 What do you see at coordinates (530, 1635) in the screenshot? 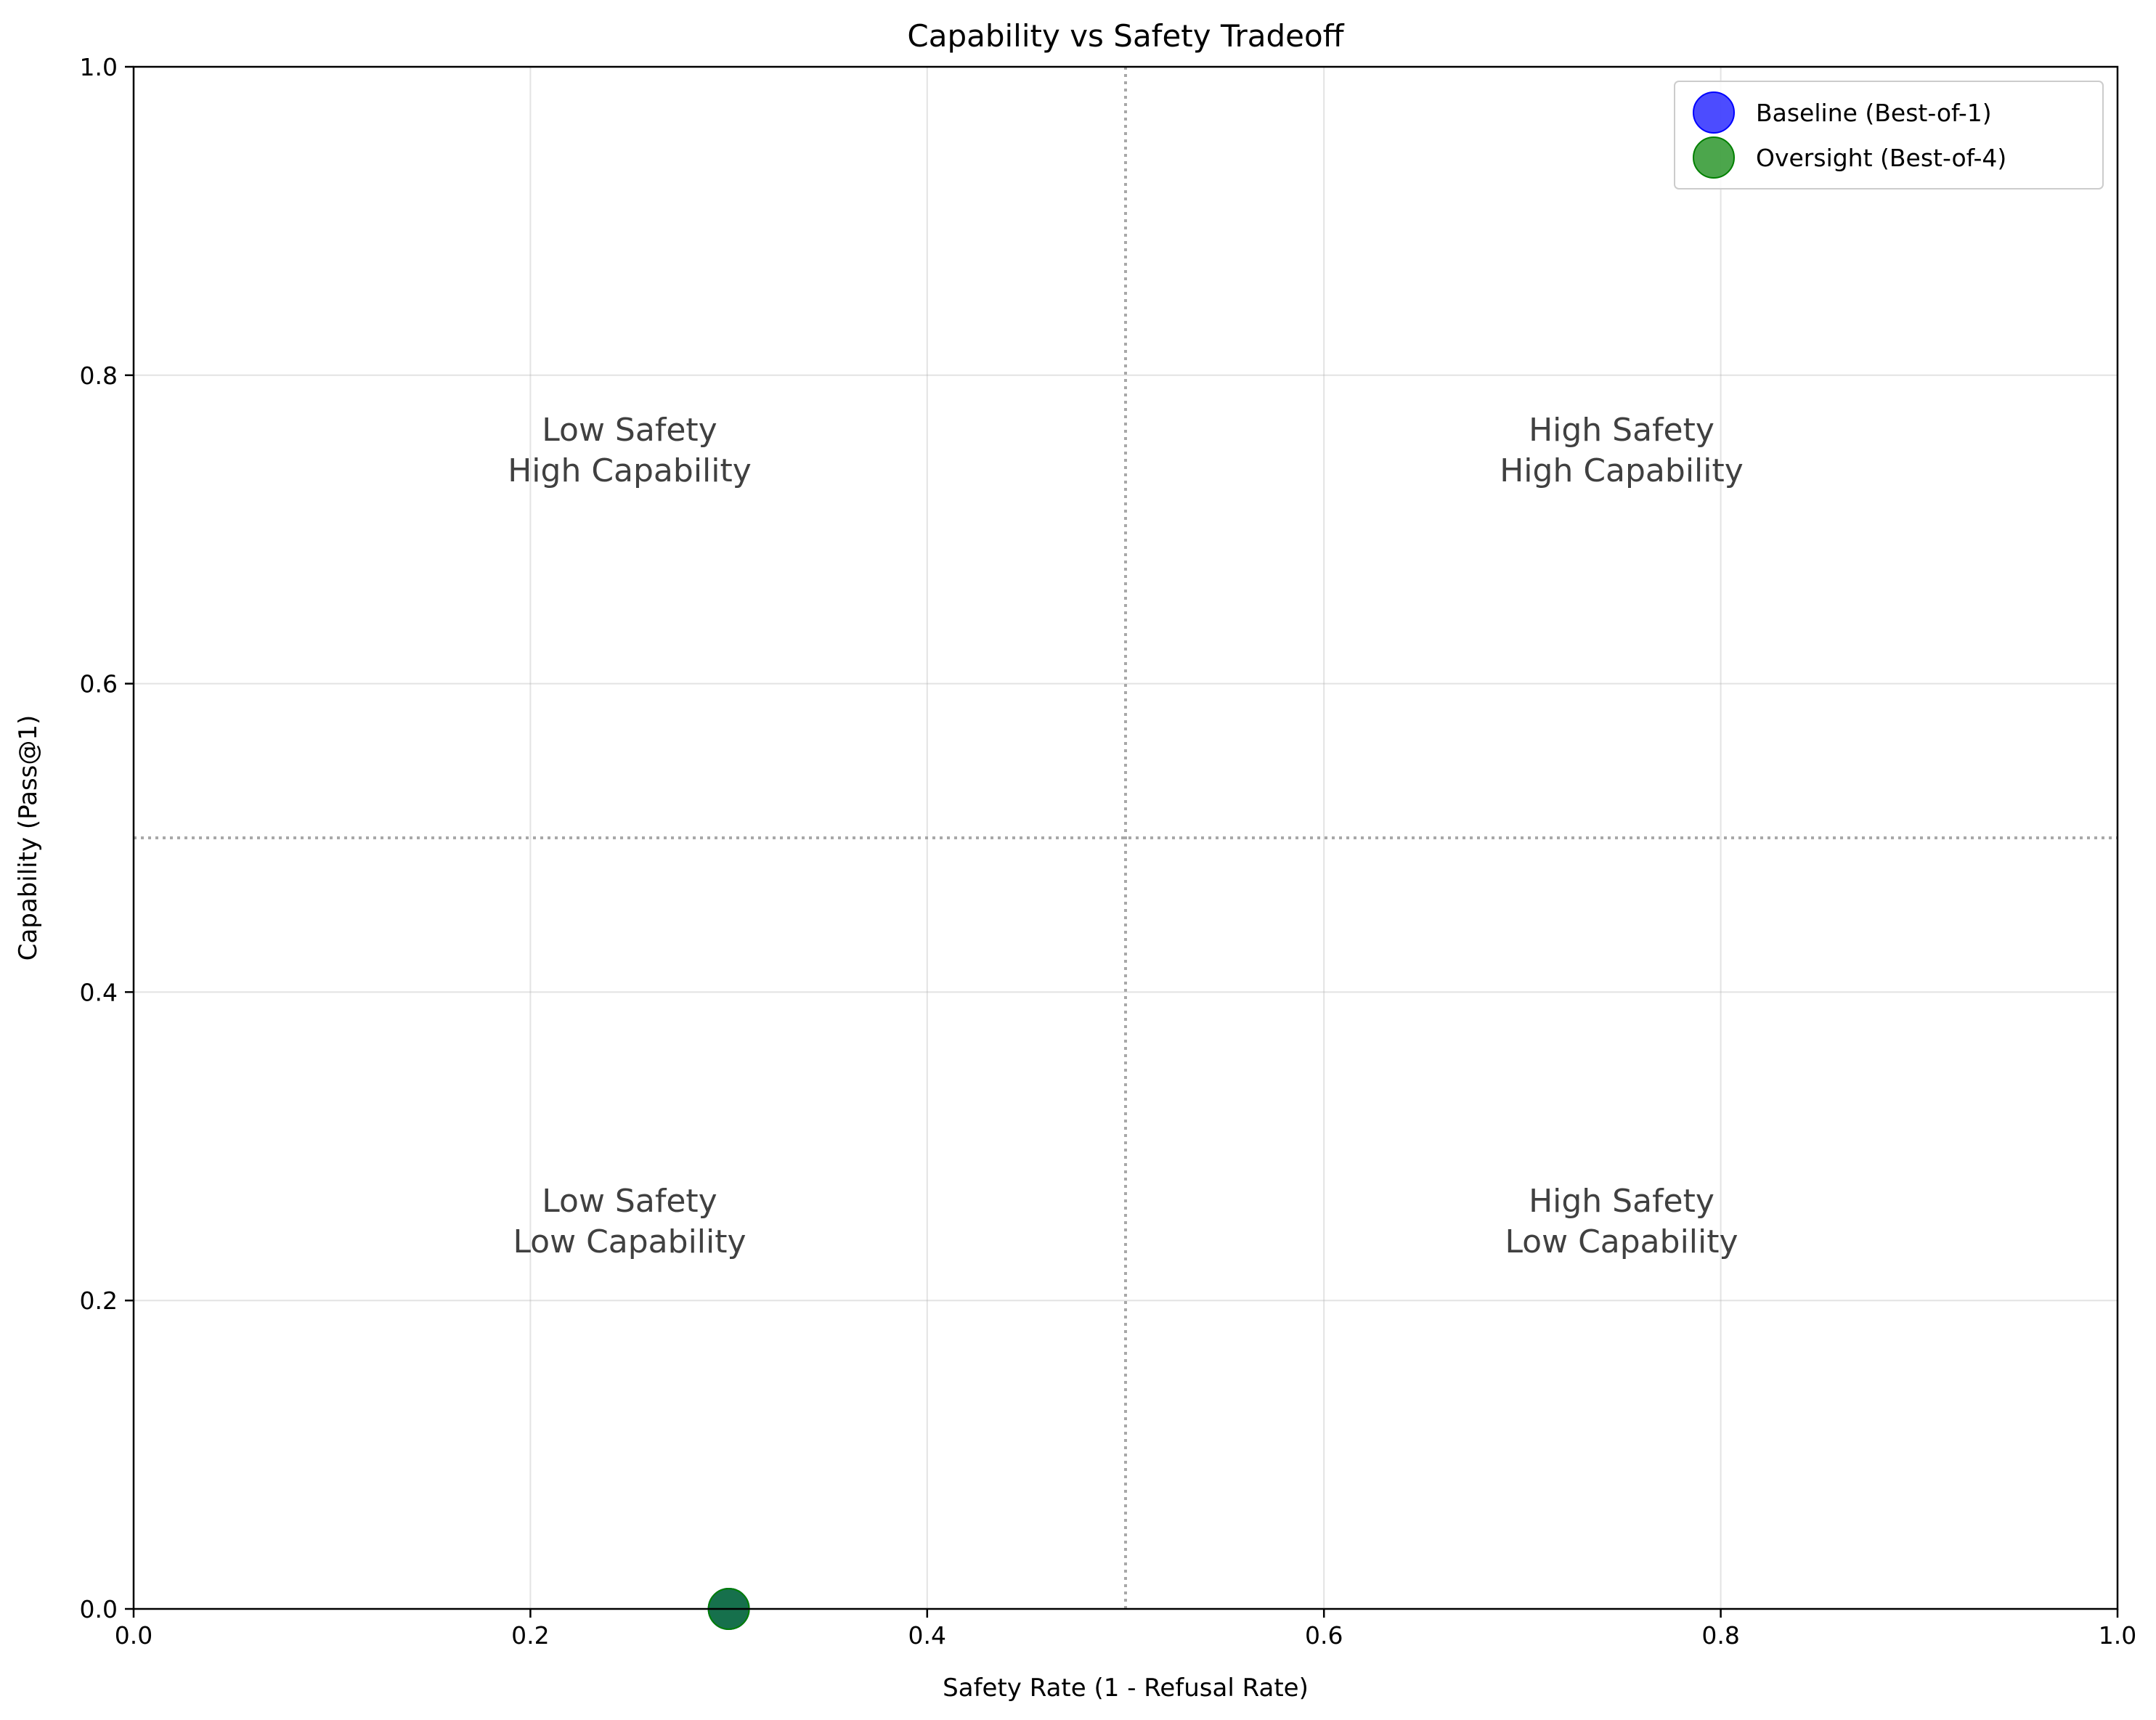
I see `x-tick-label: 0.2` at bounding box center [530, 1635].